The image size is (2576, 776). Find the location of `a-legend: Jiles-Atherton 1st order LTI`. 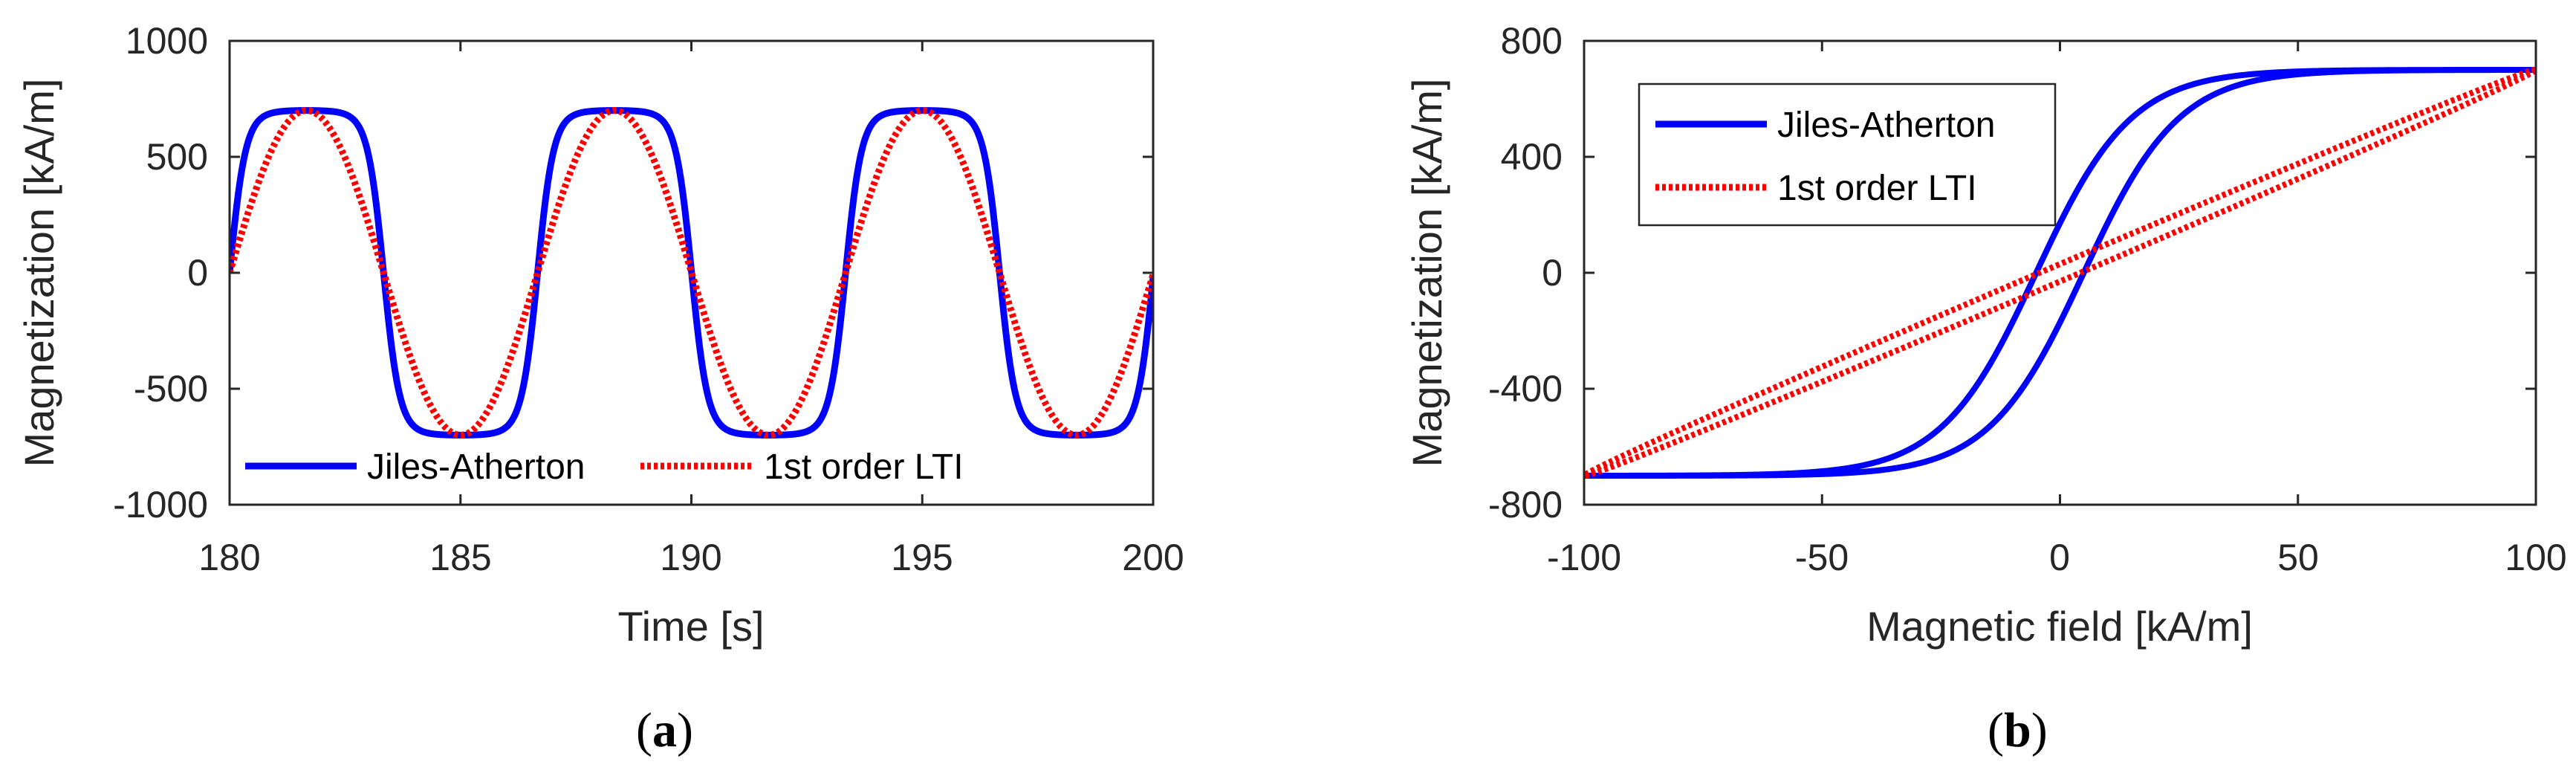

a-legend: Jiles-Atherton 1st order LTI is located at coordinates (604, 467).